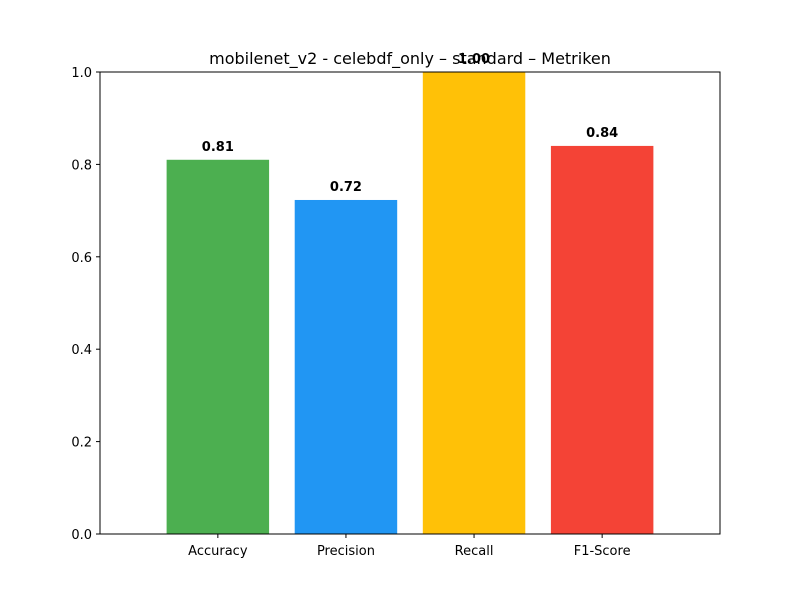  I want to click on value-label-f1-score: 0.84, so click(602, 133).